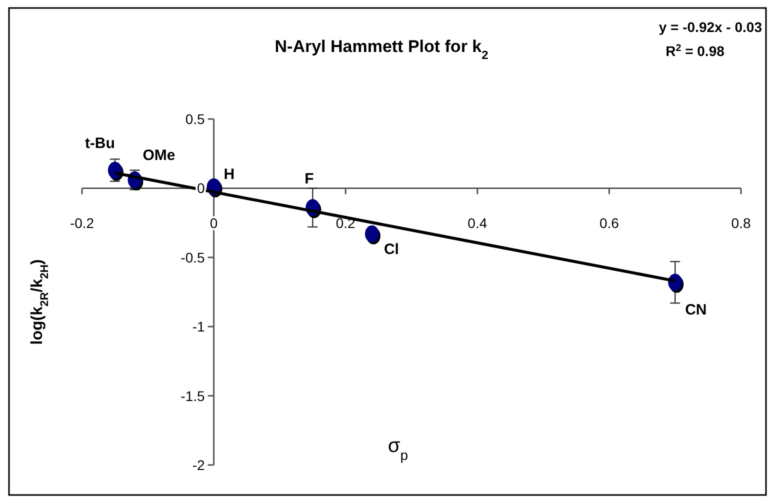  Describe the element at coordinates (398, 449) in the screenshot. I see `x-axis-title: σ$_{p}$` at that location.